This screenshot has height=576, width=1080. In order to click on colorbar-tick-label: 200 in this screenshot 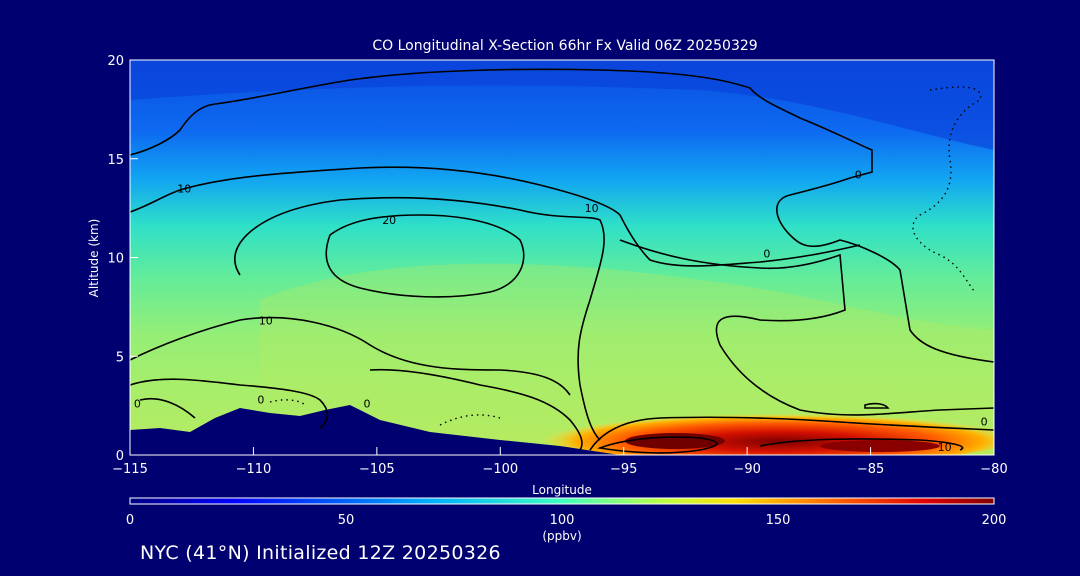, I will do `click(994, 520)`.